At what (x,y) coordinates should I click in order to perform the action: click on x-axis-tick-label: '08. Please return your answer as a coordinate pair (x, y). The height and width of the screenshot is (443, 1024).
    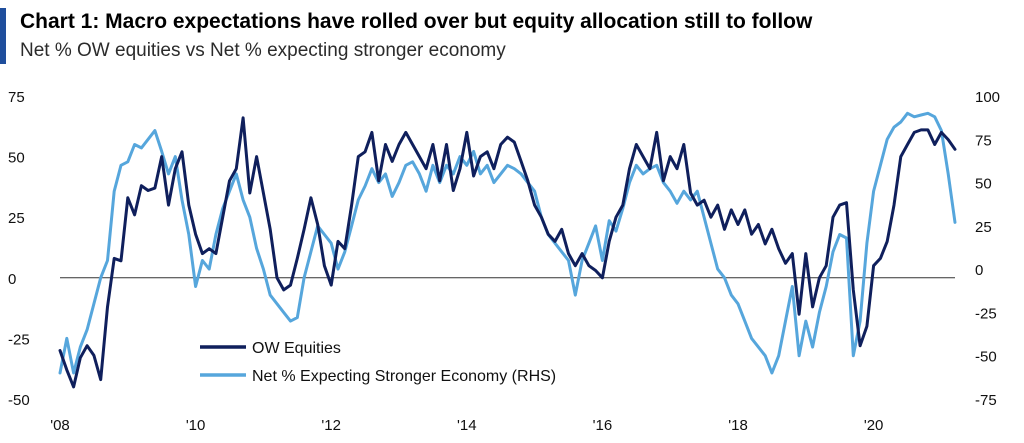
    Looking at the image, I should click on (60, 425).